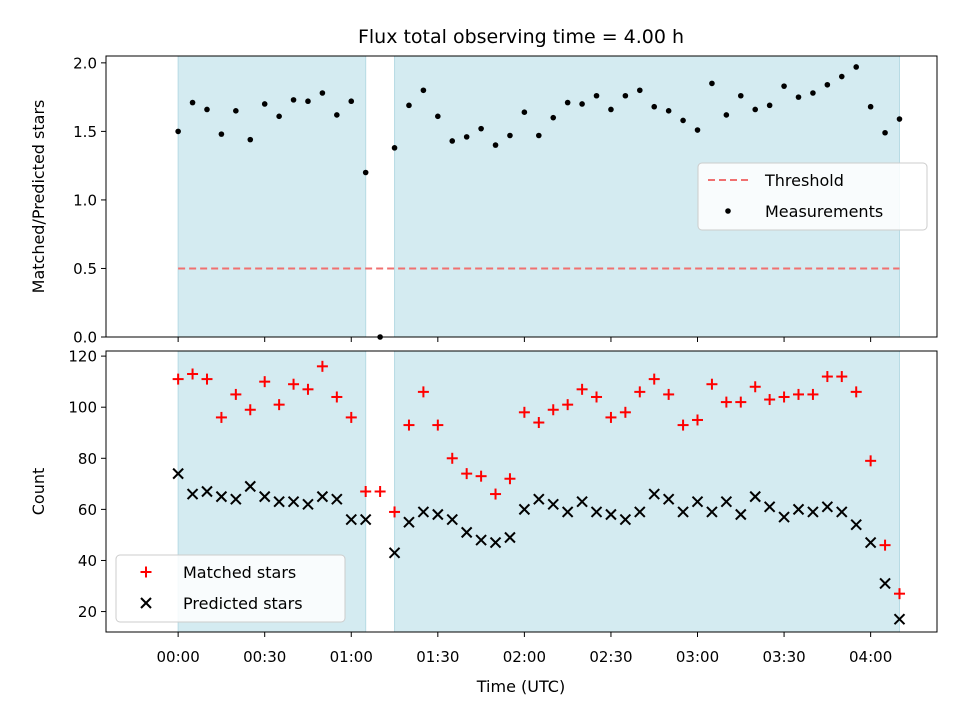 The height and width of the screenshot is (720, 960). I want to click on x-tick-label: 00:30, so click(264, 657).